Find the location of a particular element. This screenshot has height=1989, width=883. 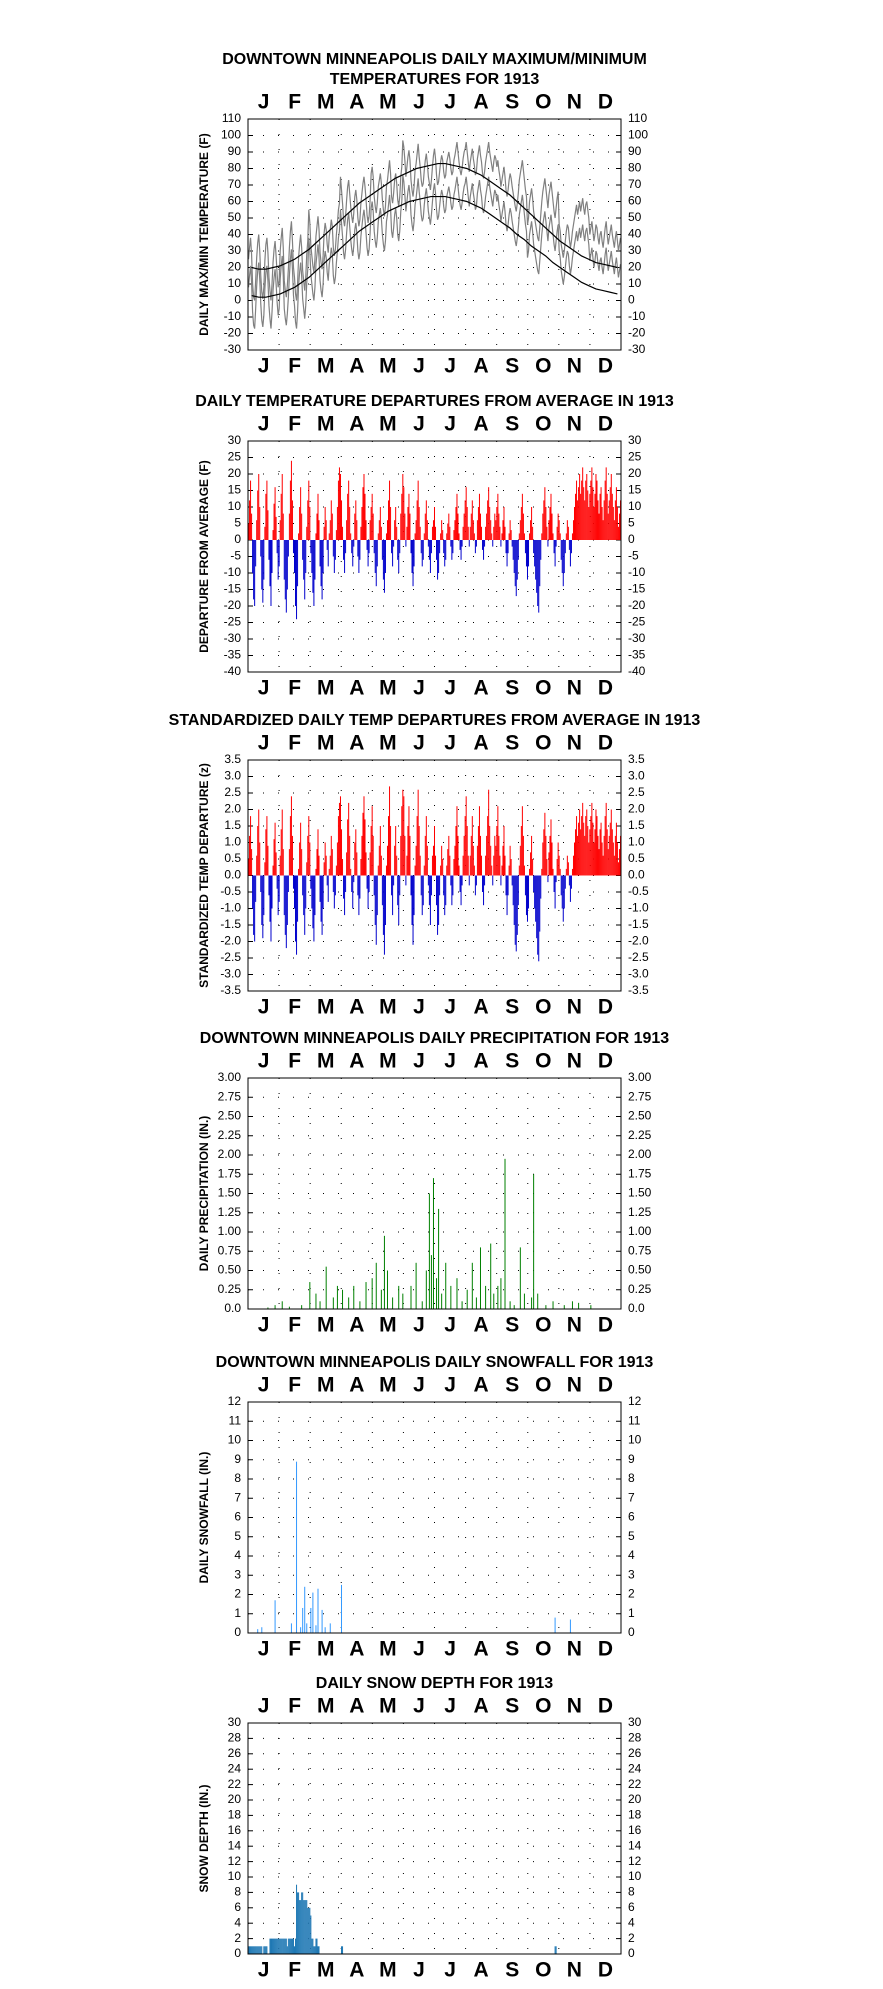

y-tick-label-left: 1.50 is located at coordinates (230, 1193).